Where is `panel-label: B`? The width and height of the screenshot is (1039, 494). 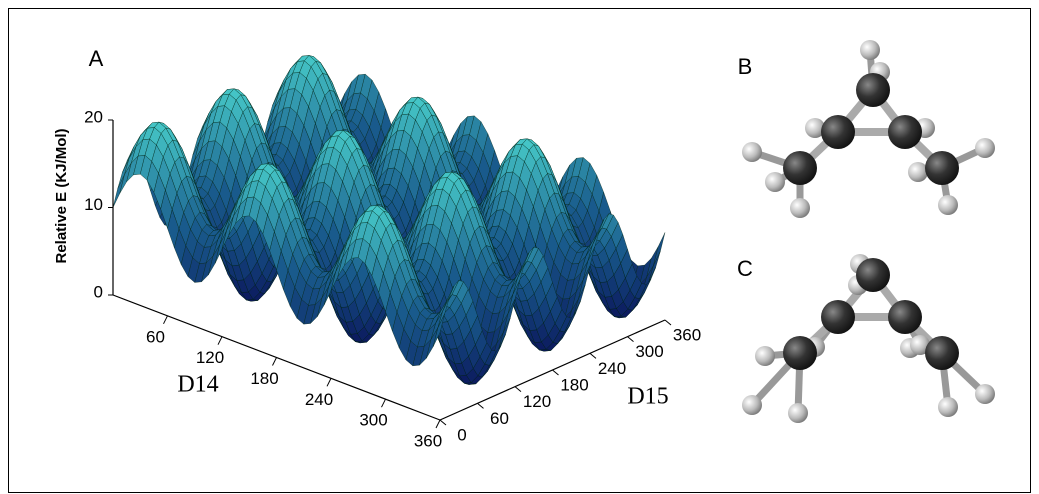
panel-label: B is located at coordinates (745, 66).